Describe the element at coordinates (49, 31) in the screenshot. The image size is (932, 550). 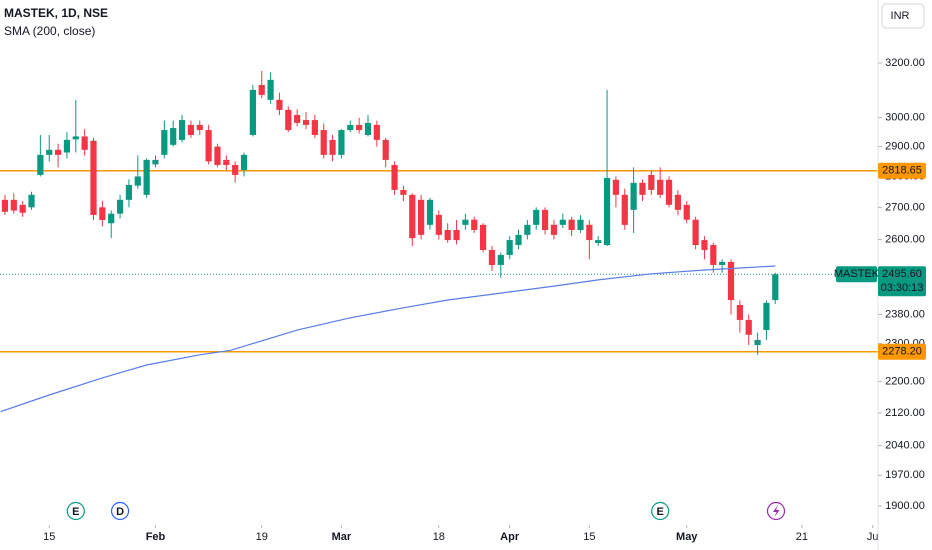
I see `legend-entry: SMA (200, close)` at that location.